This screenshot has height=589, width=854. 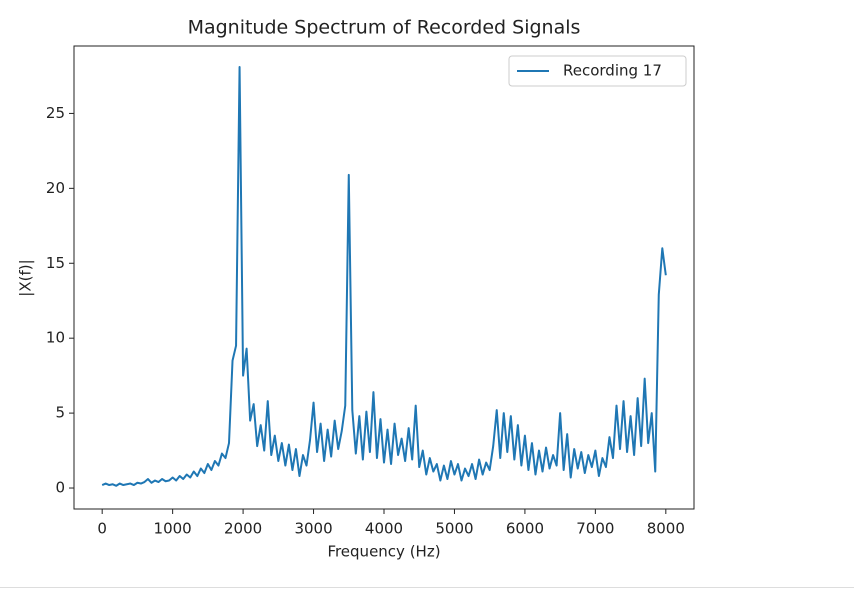 What do you see at coordinates (595, 529) in the screenshot?
I see `x-tick-label: 7000` at bounding box center [595, 529].